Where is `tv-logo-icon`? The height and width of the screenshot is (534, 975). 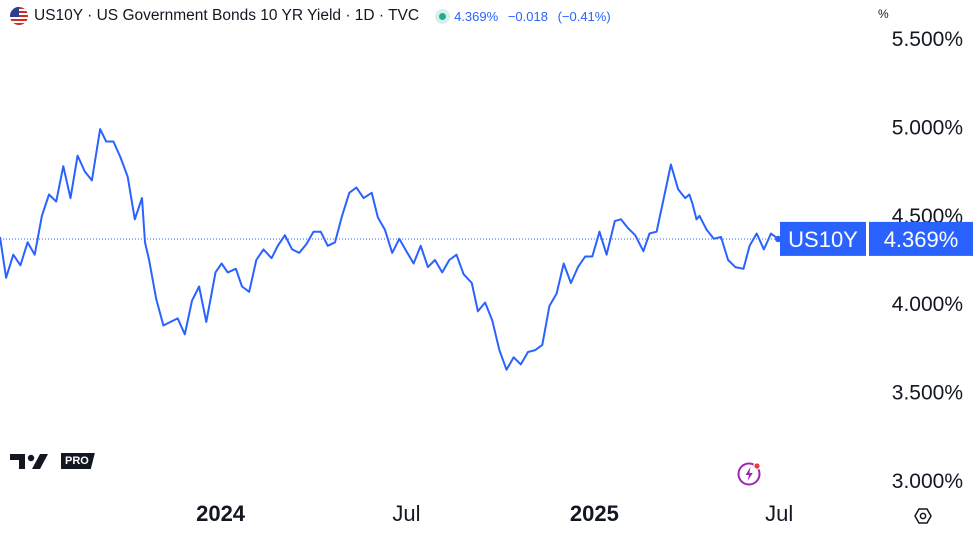
tv-logo-icon is located at coordinates (29, 461).